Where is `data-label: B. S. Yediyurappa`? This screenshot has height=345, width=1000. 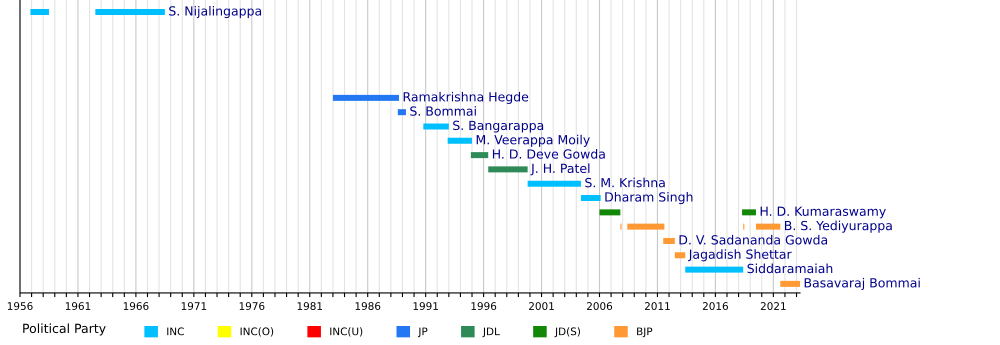 data-label: B. S. Yediyurappa is located at coordinates (838, 226).